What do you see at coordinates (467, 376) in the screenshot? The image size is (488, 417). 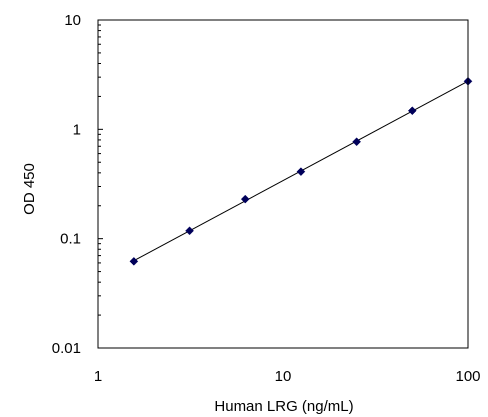 I see `x-tick-label: 100` at bounding box center [467, 376].